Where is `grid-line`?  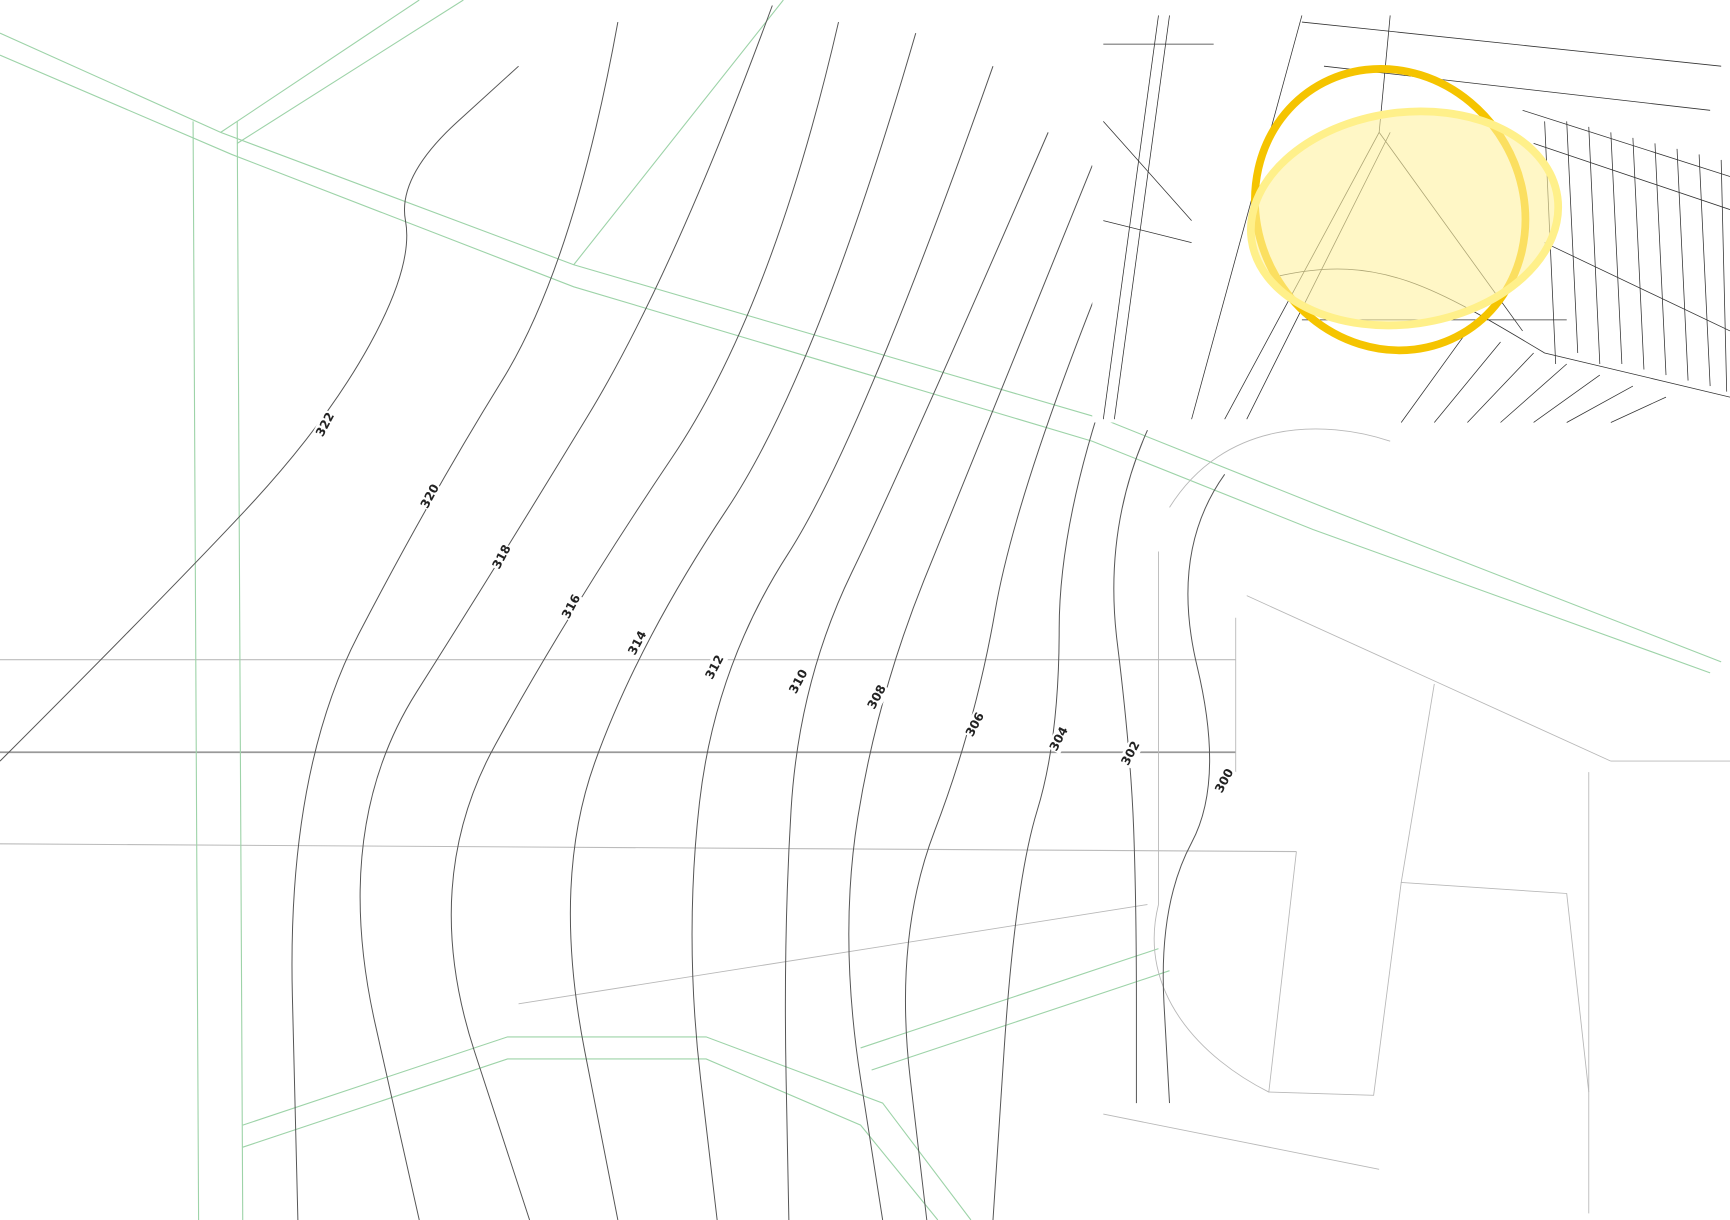
grid-line is located at coordinates (648, 848).